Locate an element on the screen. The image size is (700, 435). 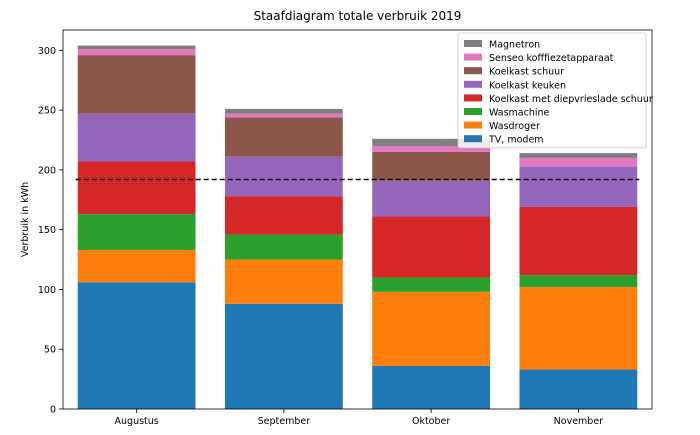
y-tick-label-6: 250 is located at coordinates (47, 111).